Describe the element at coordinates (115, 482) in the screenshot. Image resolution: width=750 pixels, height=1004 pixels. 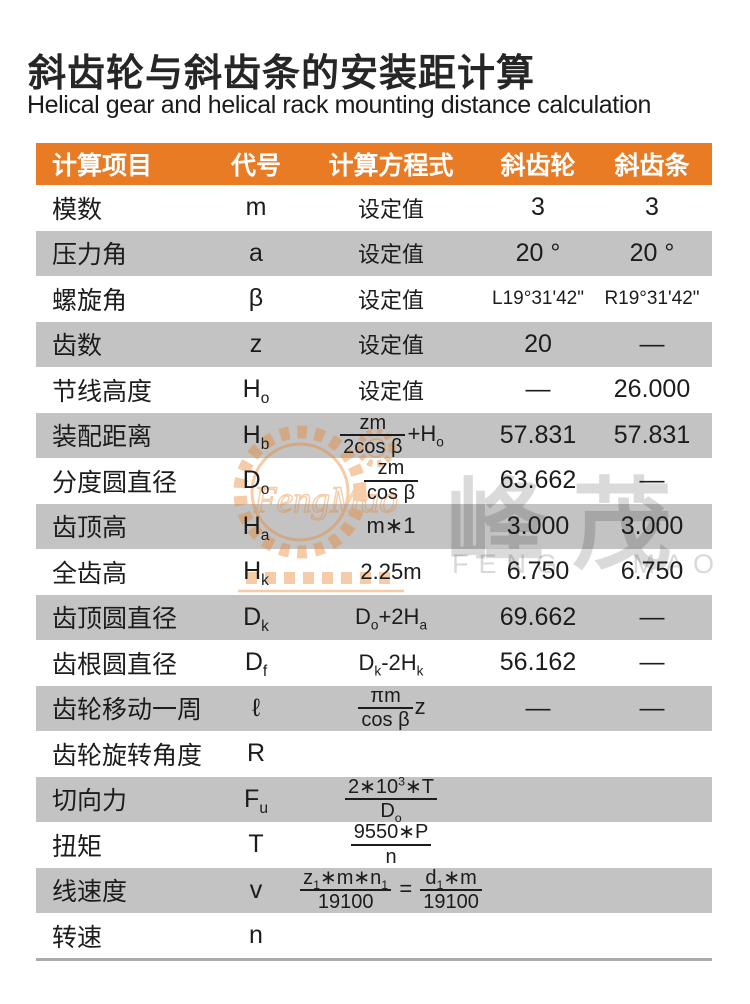
I see `item-cell: 分度圆直径` at that location.